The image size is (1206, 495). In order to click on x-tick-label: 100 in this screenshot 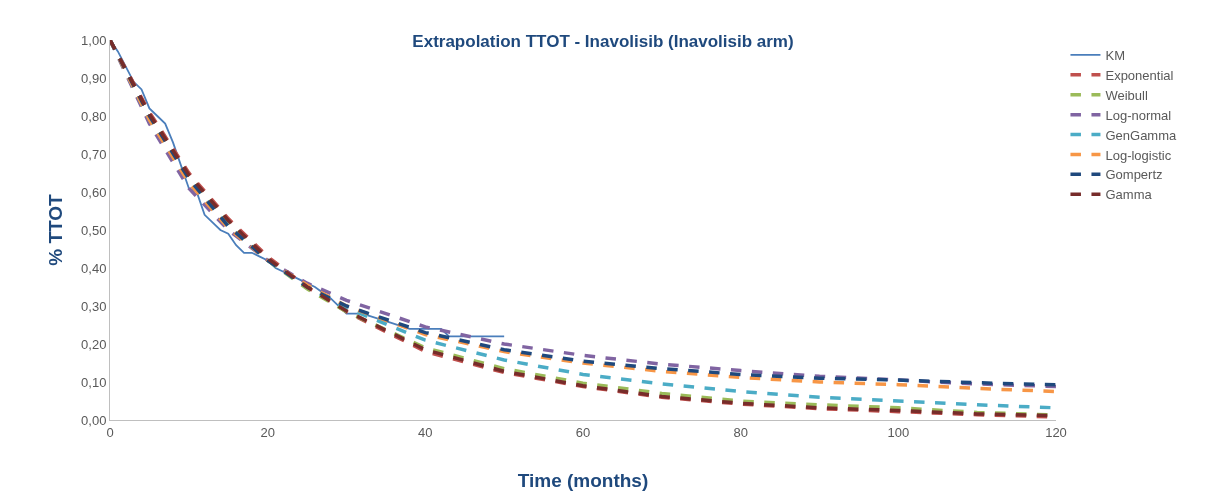, I will do `click(898, 432)`.